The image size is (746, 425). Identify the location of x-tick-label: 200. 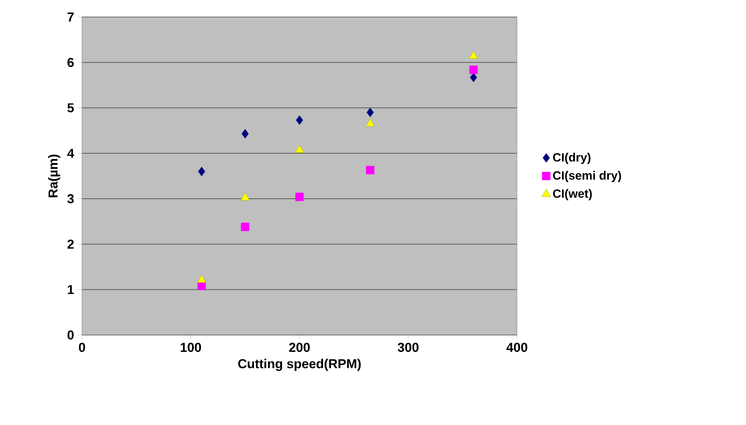
(299, 347).